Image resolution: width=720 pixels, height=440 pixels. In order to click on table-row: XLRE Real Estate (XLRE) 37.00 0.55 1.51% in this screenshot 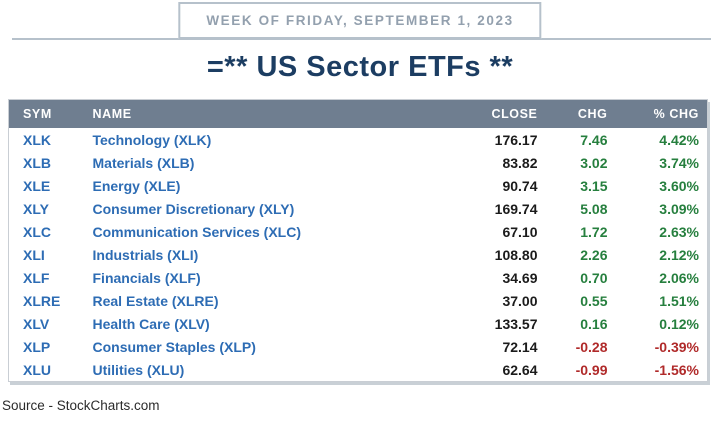, I will do `click(358, 300)`.